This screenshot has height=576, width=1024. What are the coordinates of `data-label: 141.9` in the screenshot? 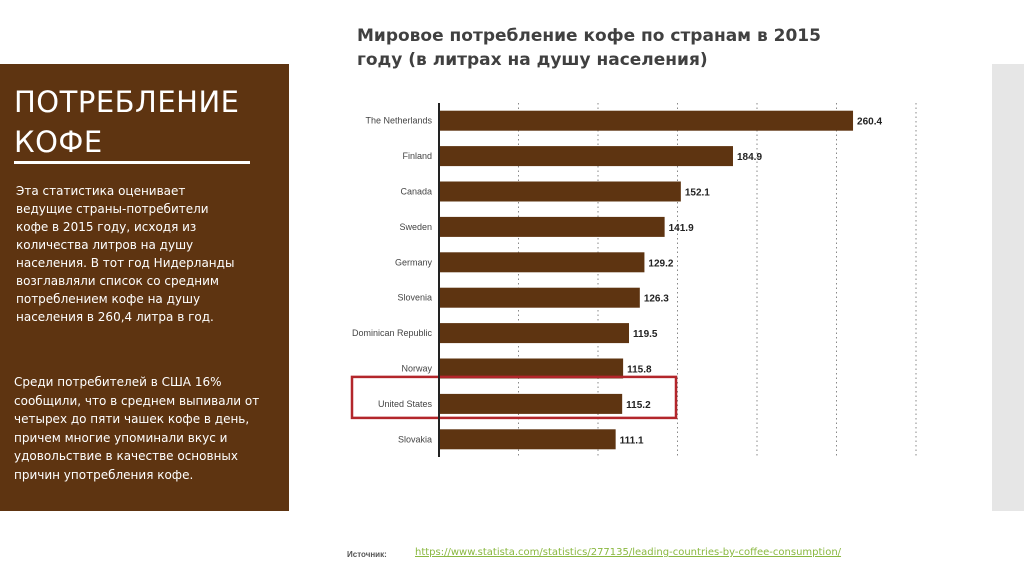 It's located at (681, 228).